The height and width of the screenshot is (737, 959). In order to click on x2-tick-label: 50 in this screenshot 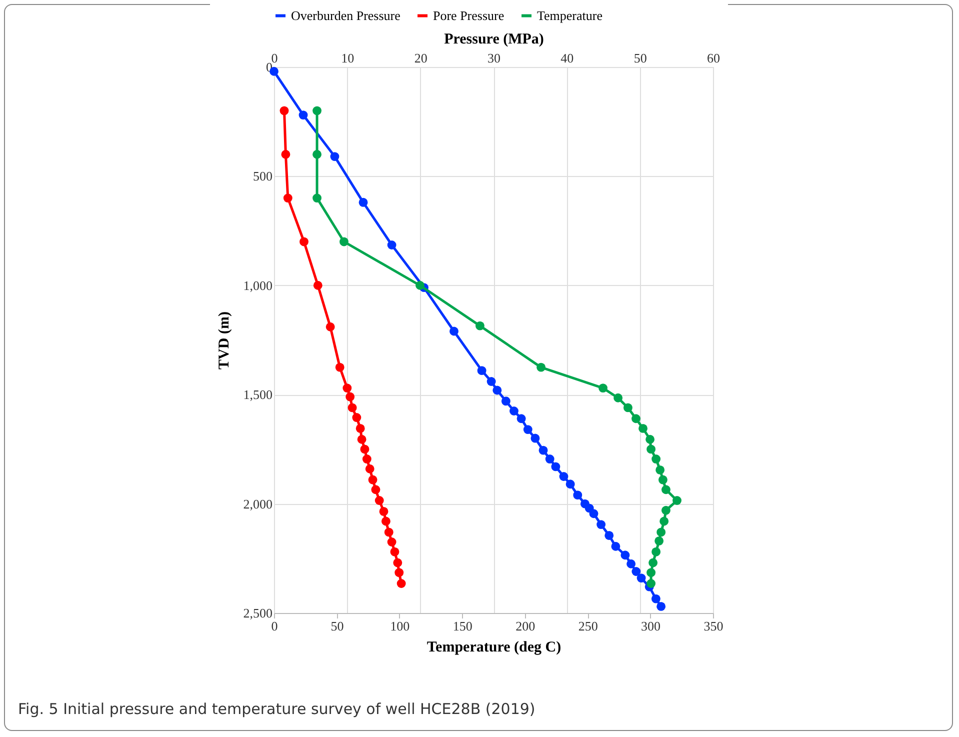, I will do `click(640, 58)`.